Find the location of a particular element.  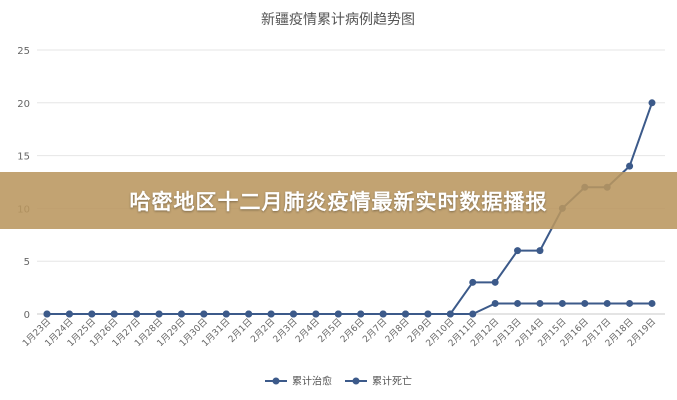

banner-text: 哈密地区十二月肺炎疫情最新实时数据播报 is located at coordinates (338, 201).